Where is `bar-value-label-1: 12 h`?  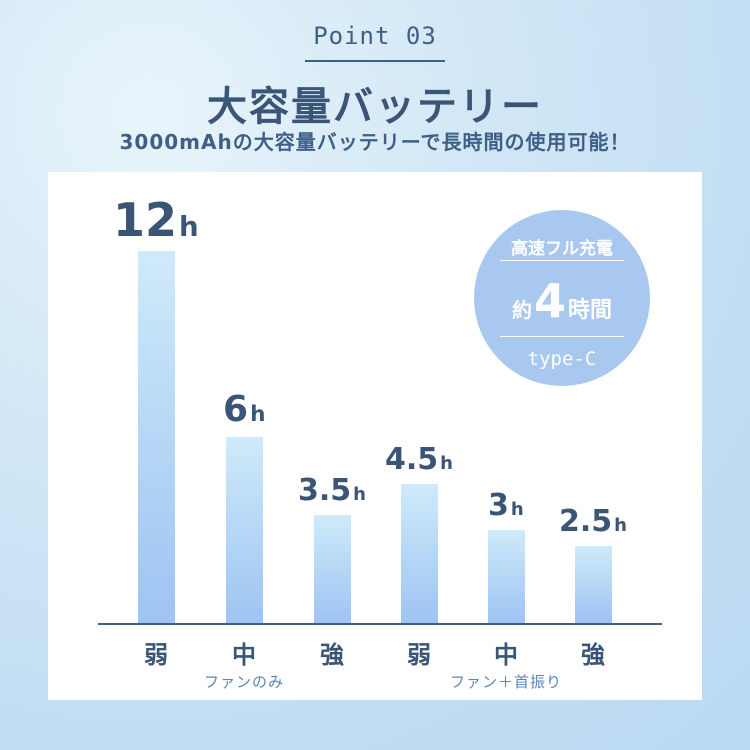 bar-value-label-1: 12 h is located at coordinates (156, 220).